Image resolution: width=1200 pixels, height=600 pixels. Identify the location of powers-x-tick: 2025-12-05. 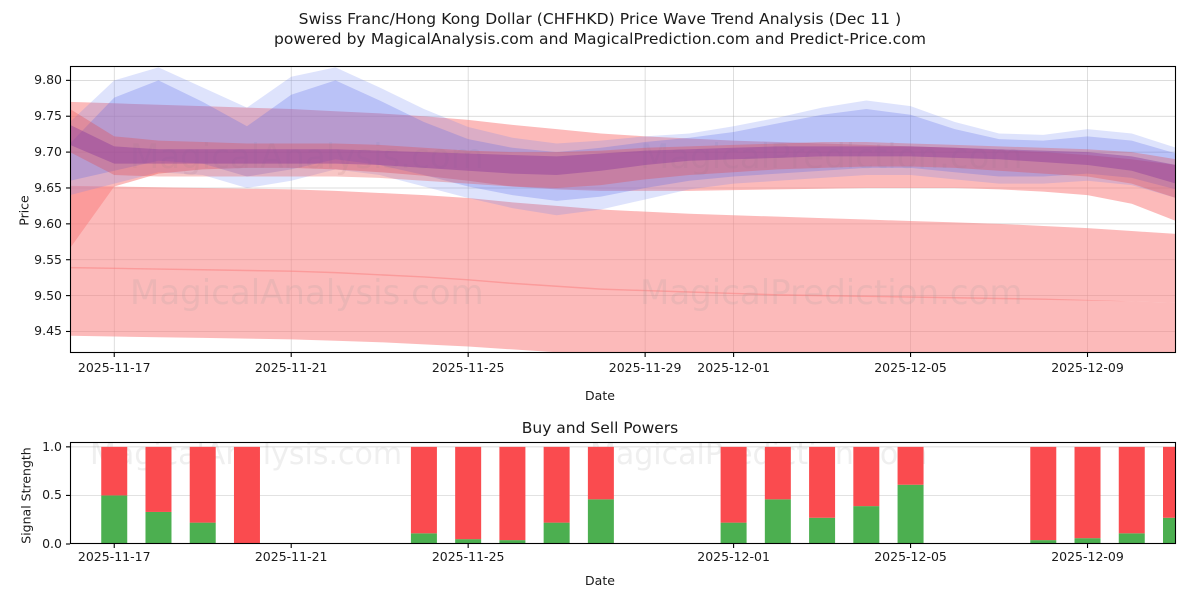
(910, 556).